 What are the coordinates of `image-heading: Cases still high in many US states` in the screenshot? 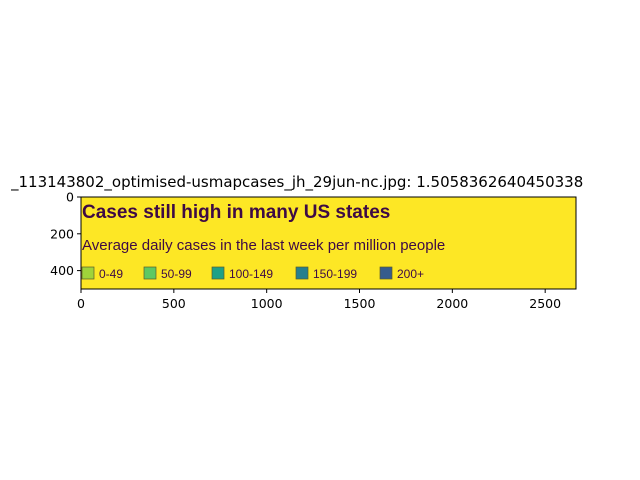 It's located at (236, 212).